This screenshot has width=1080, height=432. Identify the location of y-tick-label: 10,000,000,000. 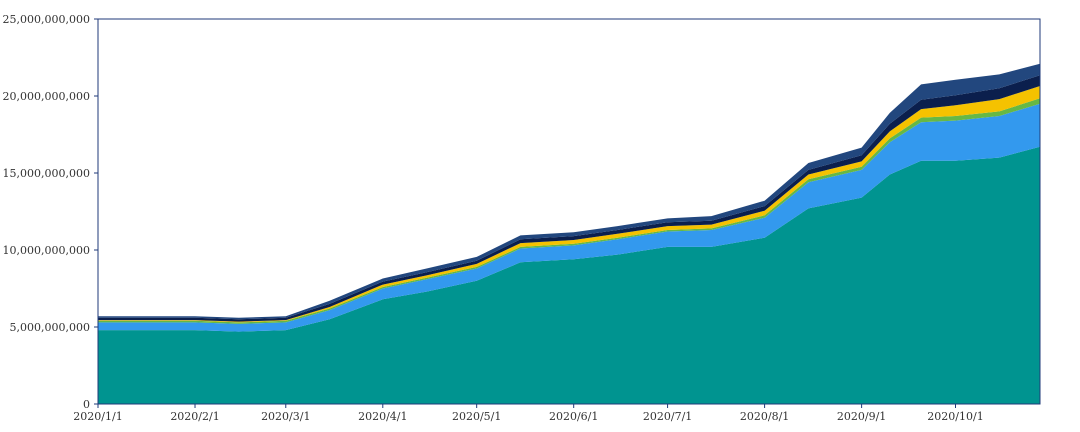
(46, 250).